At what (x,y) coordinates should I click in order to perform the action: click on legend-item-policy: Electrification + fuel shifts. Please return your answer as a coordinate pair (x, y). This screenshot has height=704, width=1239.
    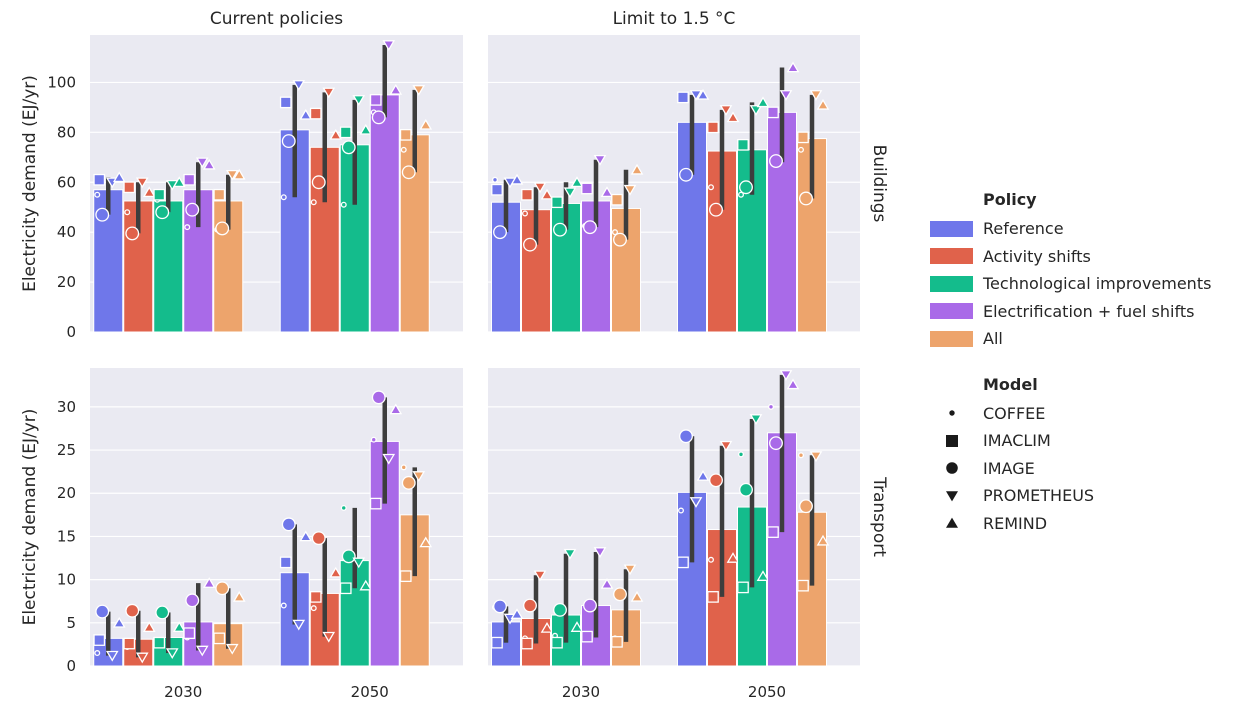
    Looking at the image, I should click on (1080, 312).